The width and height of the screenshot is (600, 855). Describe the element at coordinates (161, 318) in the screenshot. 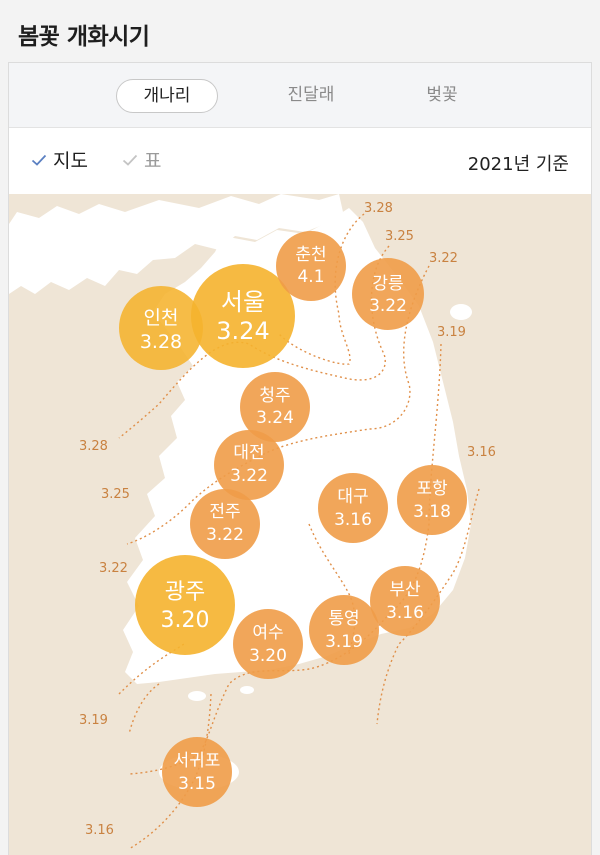

I see `city-name: 인천` at that location.